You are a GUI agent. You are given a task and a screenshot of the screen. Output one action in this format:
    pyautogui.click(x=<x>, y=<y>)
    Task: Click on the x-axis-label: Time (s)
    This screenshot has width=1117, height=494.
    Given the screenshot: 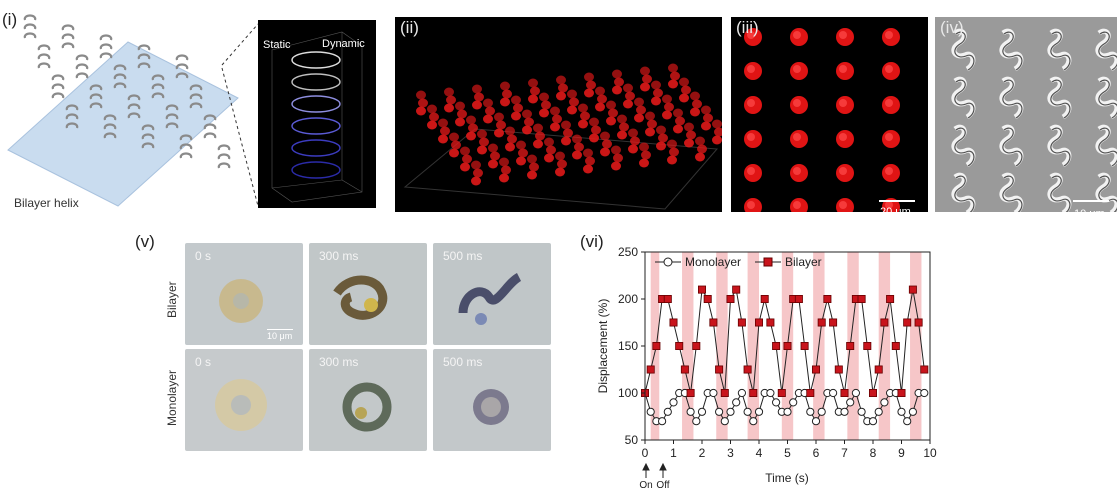 What is the action you would take?
    pyautogui.click(x=787, y=478)
    